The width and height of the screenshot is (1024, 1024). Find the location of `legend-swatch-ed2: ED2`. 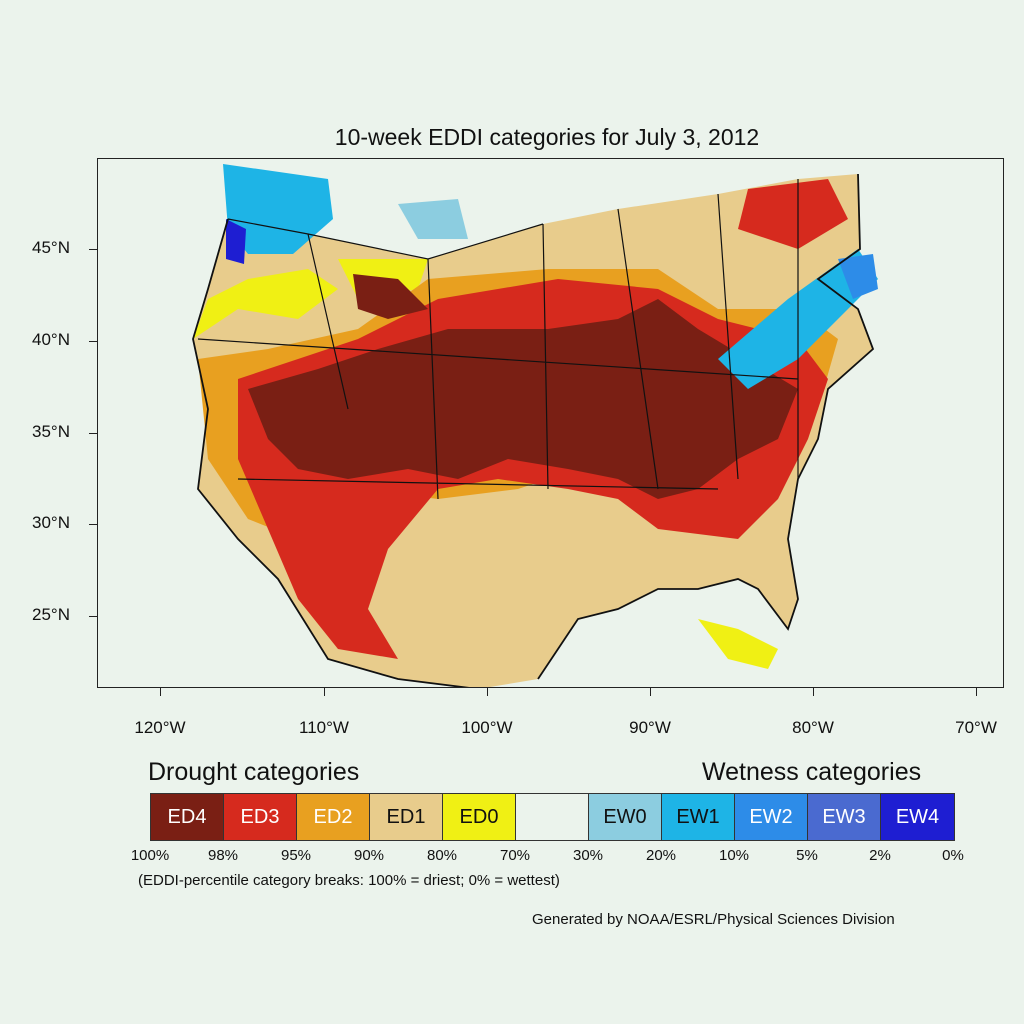

legend-swatch-ed2: ED2 is located at coordinates (333, 817).